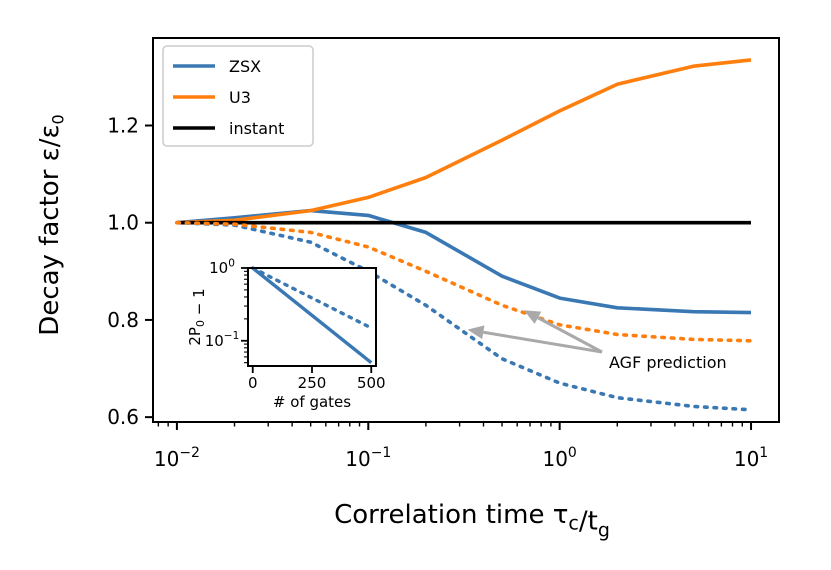 The image size is (831, 570). I want to click on y-axis-label: Decay factor ε/ε0, so click(51, 224).